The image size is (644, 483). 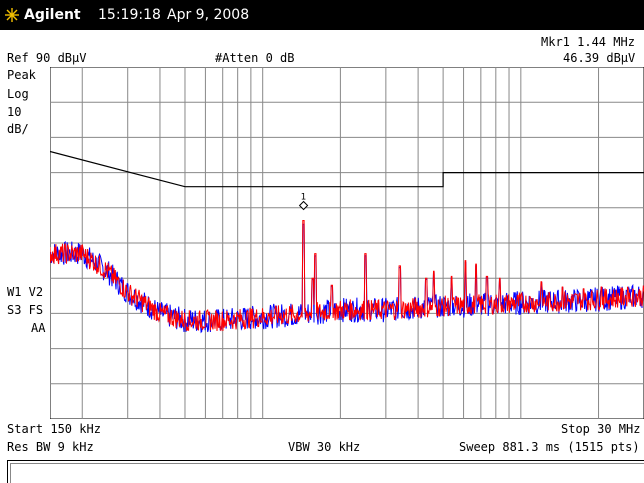 I want to click on stop-frequency: Stop 30 MHz, so click(x=601, y=429).